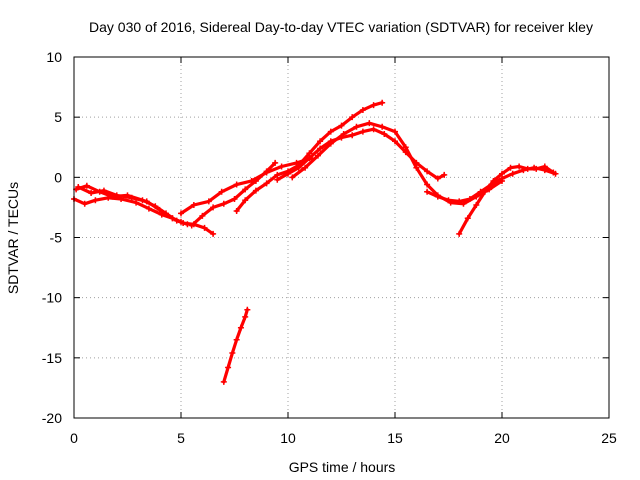  What do you see at coordinates (288, 438) in the screenshot?
I see `x-tick-label: 10` at bounding box center [288, 438].